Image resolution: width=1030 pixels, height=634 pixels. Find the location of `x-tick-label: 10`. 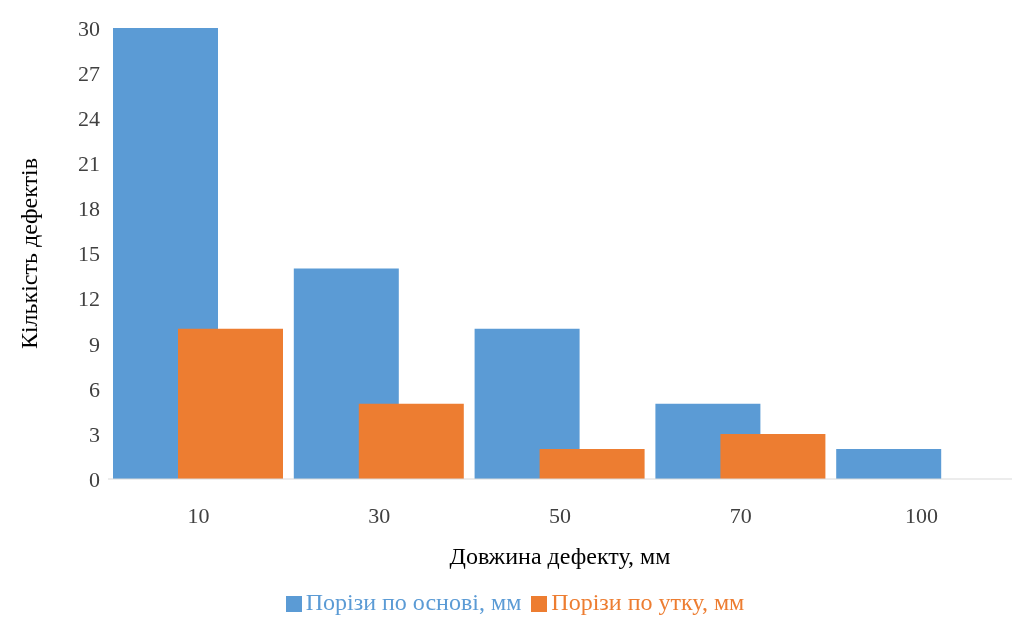

x-tick-label: 10 is located at coordinates (198, 515).